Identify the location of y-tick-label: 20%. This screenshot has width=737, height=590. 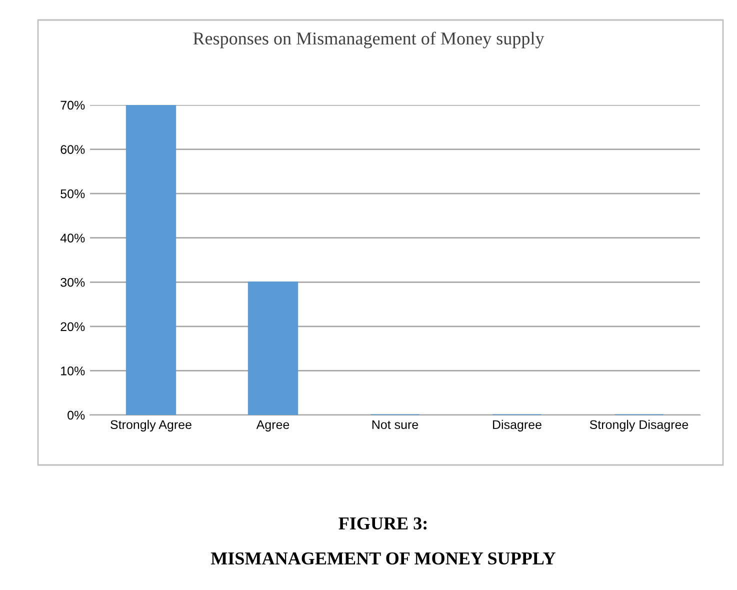
(72, 327).